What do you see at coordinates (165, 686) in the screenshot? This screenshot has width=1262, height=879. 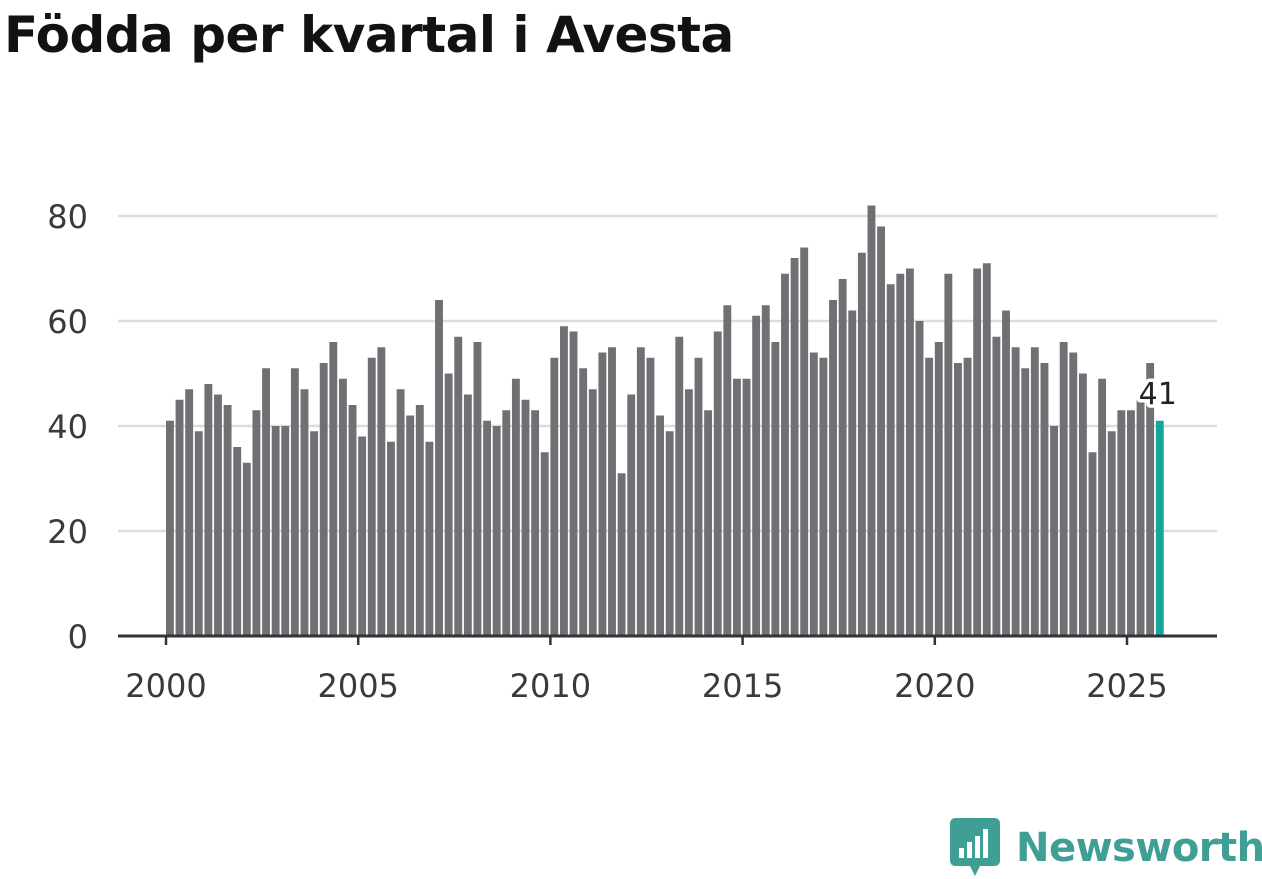 I see `x-tick-label-2000: 2000` at bounding box center [165, 686].